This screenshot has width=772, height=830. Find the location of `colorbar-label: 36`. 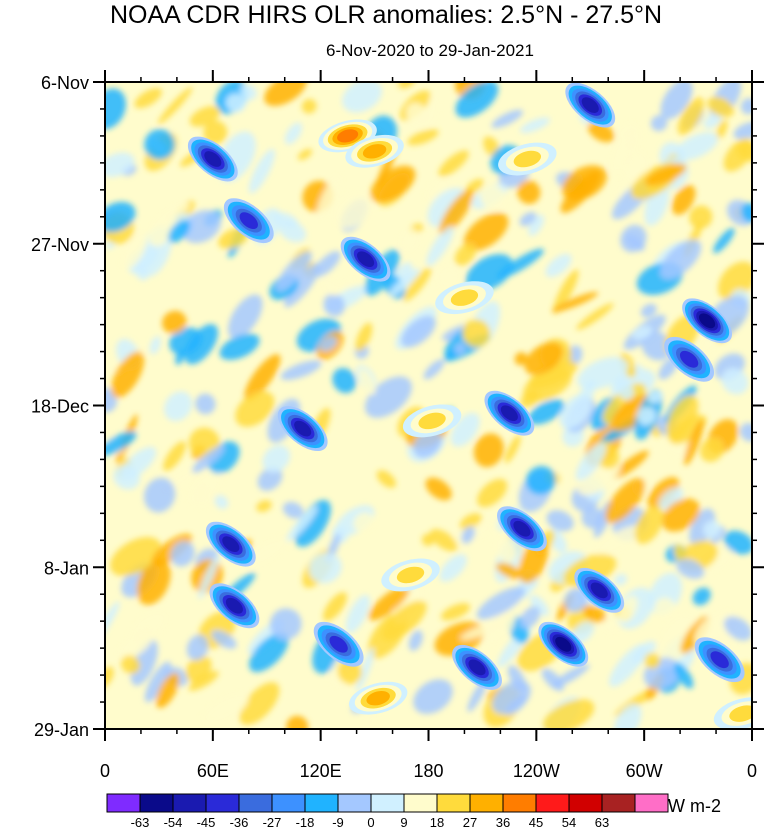

colorbar-label: 36 is located at coordinates (503, 822).